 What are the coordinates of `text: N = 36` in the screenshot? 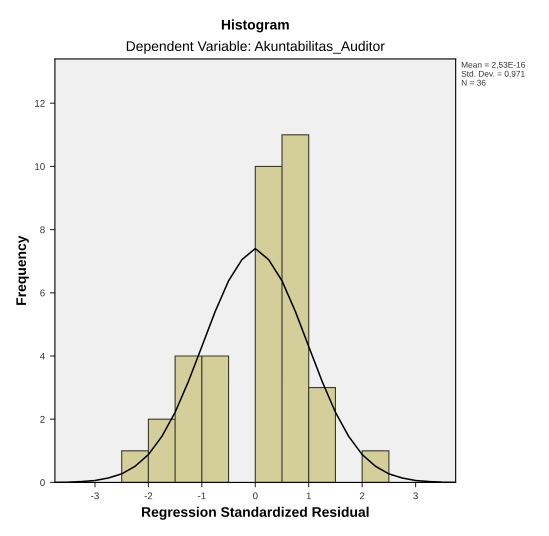 It's located at (474, 83).